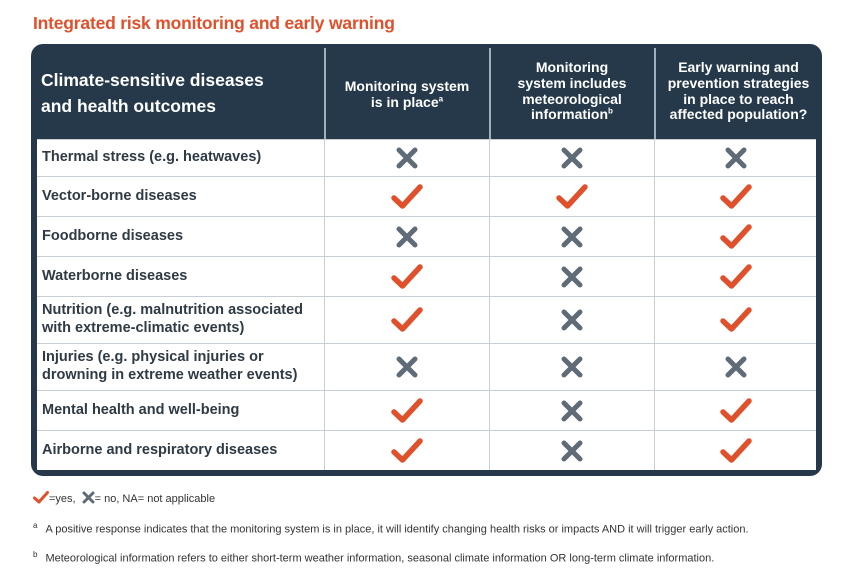 This screenshot has height=583, width=850. I want to click on row-label-line: Vector-borne diseases, so click(119, 195).